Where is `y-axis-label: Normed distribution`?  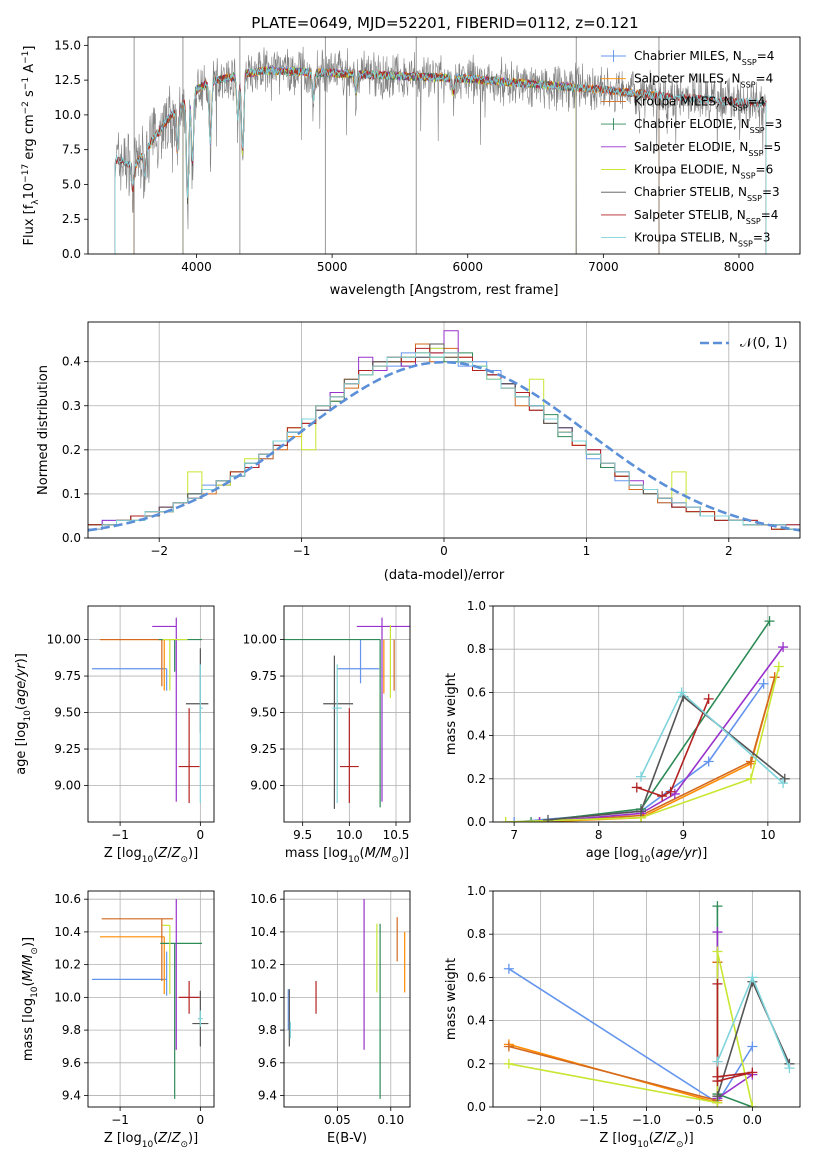 y-axis-label: Normed distribution is located at coordinates (43, 430).